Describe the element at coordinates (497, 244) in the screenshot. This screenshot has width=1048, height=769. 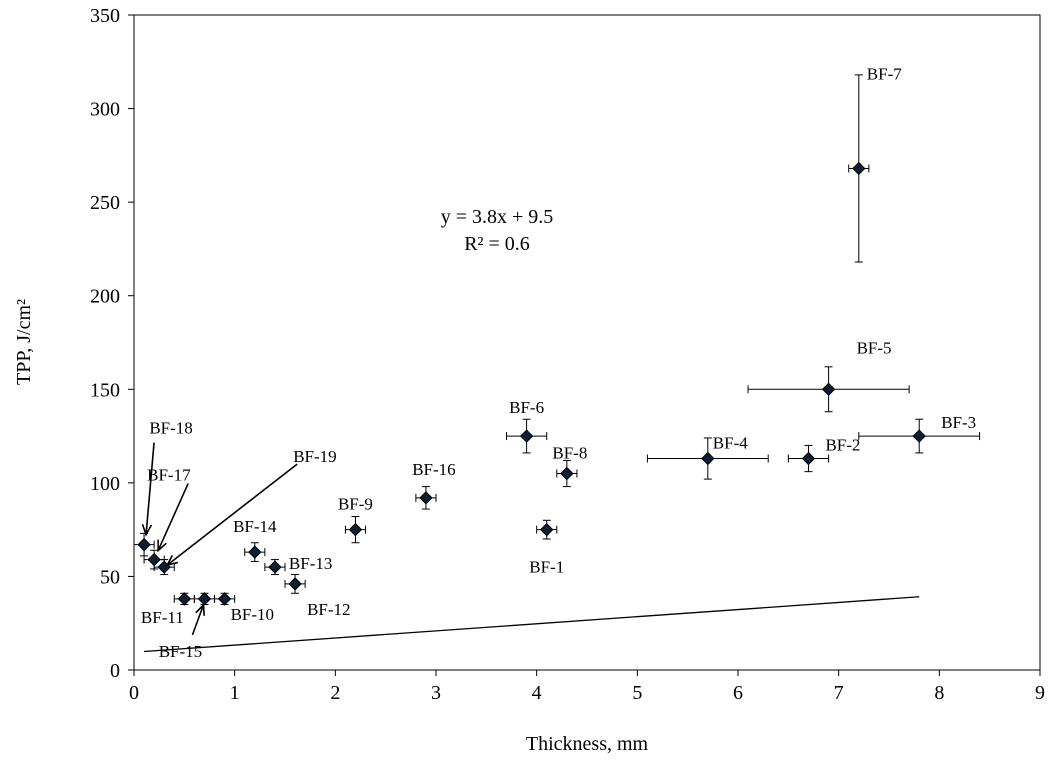
I see `trendline-r-squared: R² = 0.6` at that location.